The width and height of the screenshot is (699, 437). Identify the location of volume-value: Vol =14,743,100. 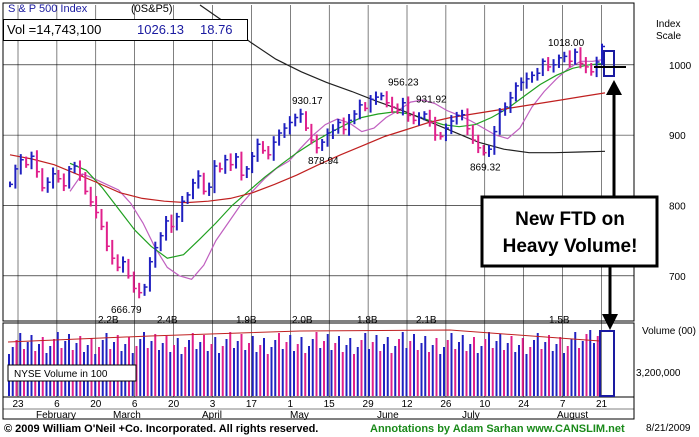
(54, 29).